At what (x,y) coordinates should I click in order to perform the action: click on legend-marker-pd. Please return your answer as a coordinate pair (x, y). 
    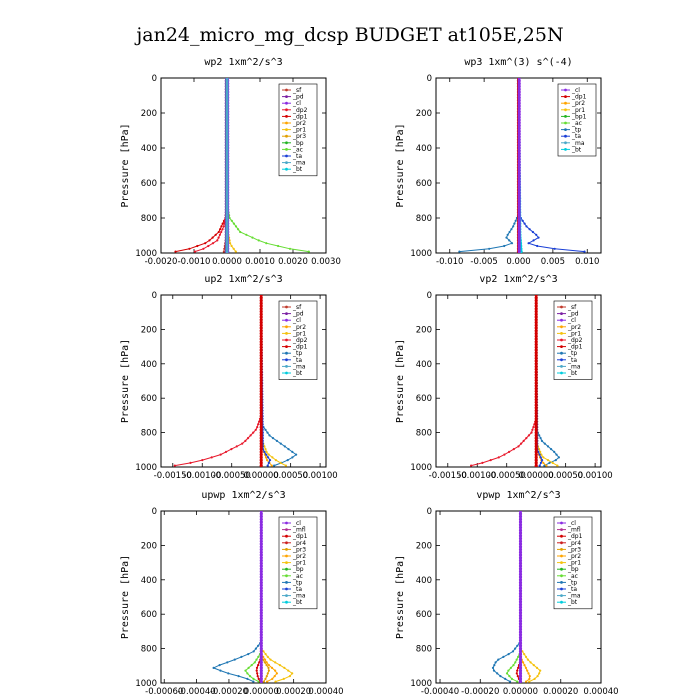
    Looking at the image, I should click on (561, 313).